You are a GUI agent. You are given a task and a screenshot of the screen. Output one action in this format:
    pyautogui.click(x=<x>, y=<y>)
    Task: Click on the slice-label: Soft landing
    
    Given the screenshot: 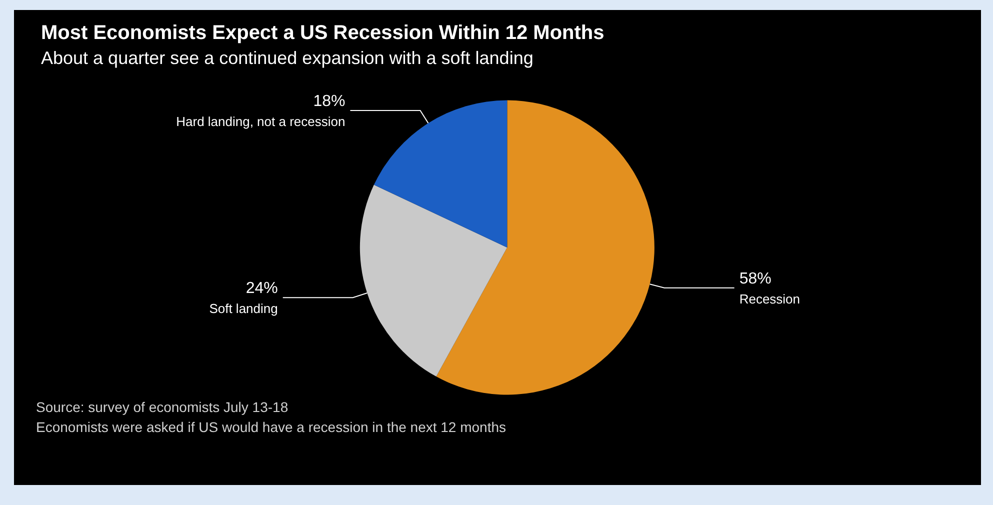 What is the action you would take?
    pyautogui.click(x=243, y=308)
    